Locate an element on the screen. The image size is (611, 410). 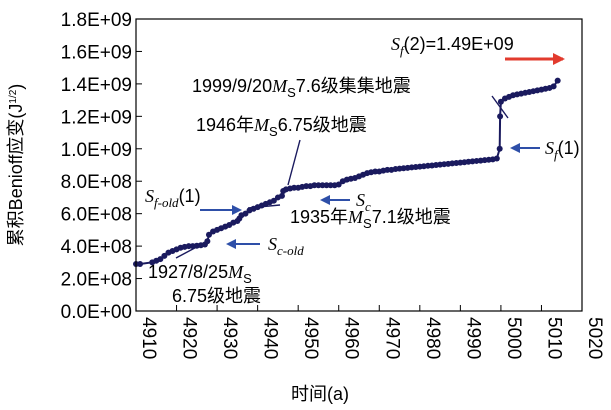
annotation-1935: 1935年MS7.1级地震 is located at coordinates (370, 219).